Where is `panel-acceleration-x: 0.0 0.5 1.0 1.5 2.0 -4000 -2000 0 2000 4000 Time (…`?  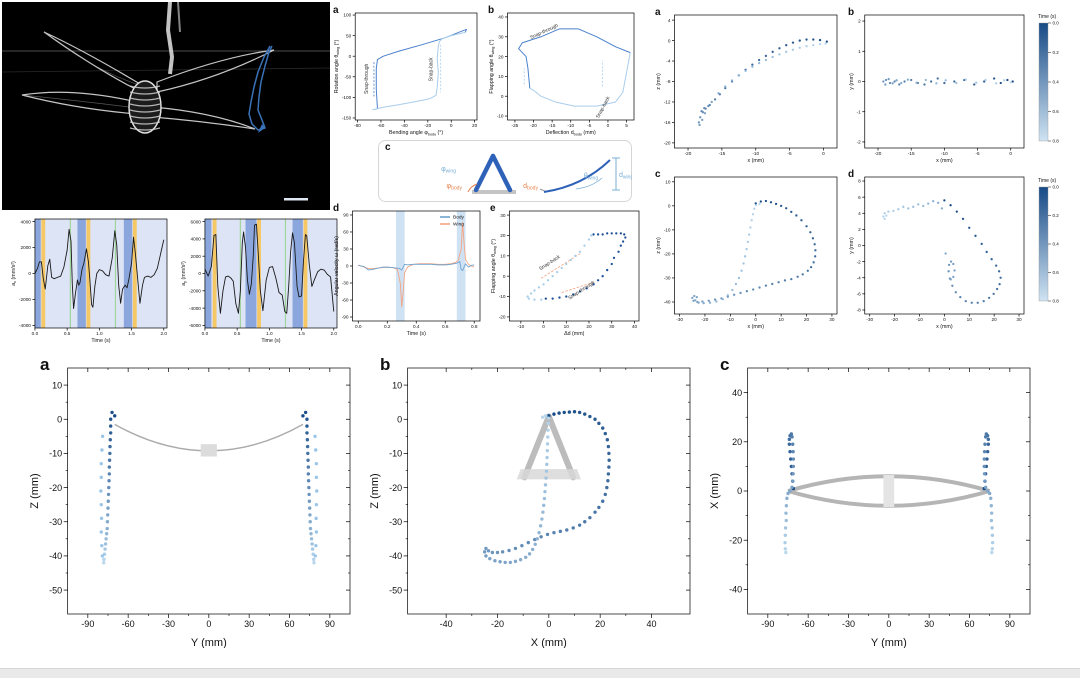
panel-acceleration-x: 0.0 0.5 1.0 1.5 2.0 -4000 -2000 0 2000 4000 Time (… is located at coordinates (91, 278).